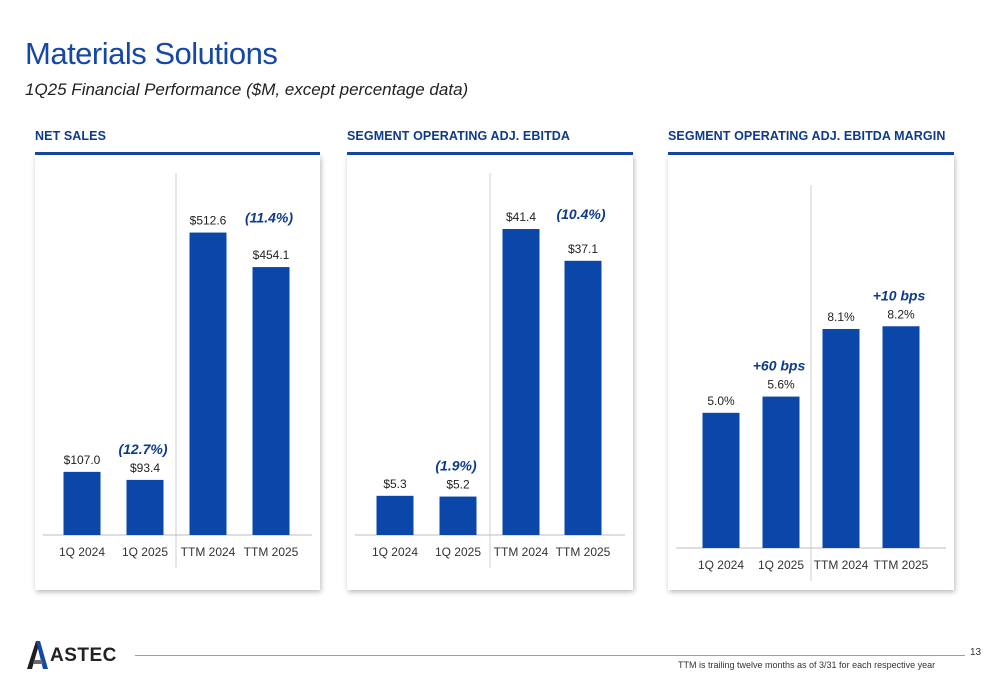  I want to click on net-sales-title: NET SALES, so click(71, 136).